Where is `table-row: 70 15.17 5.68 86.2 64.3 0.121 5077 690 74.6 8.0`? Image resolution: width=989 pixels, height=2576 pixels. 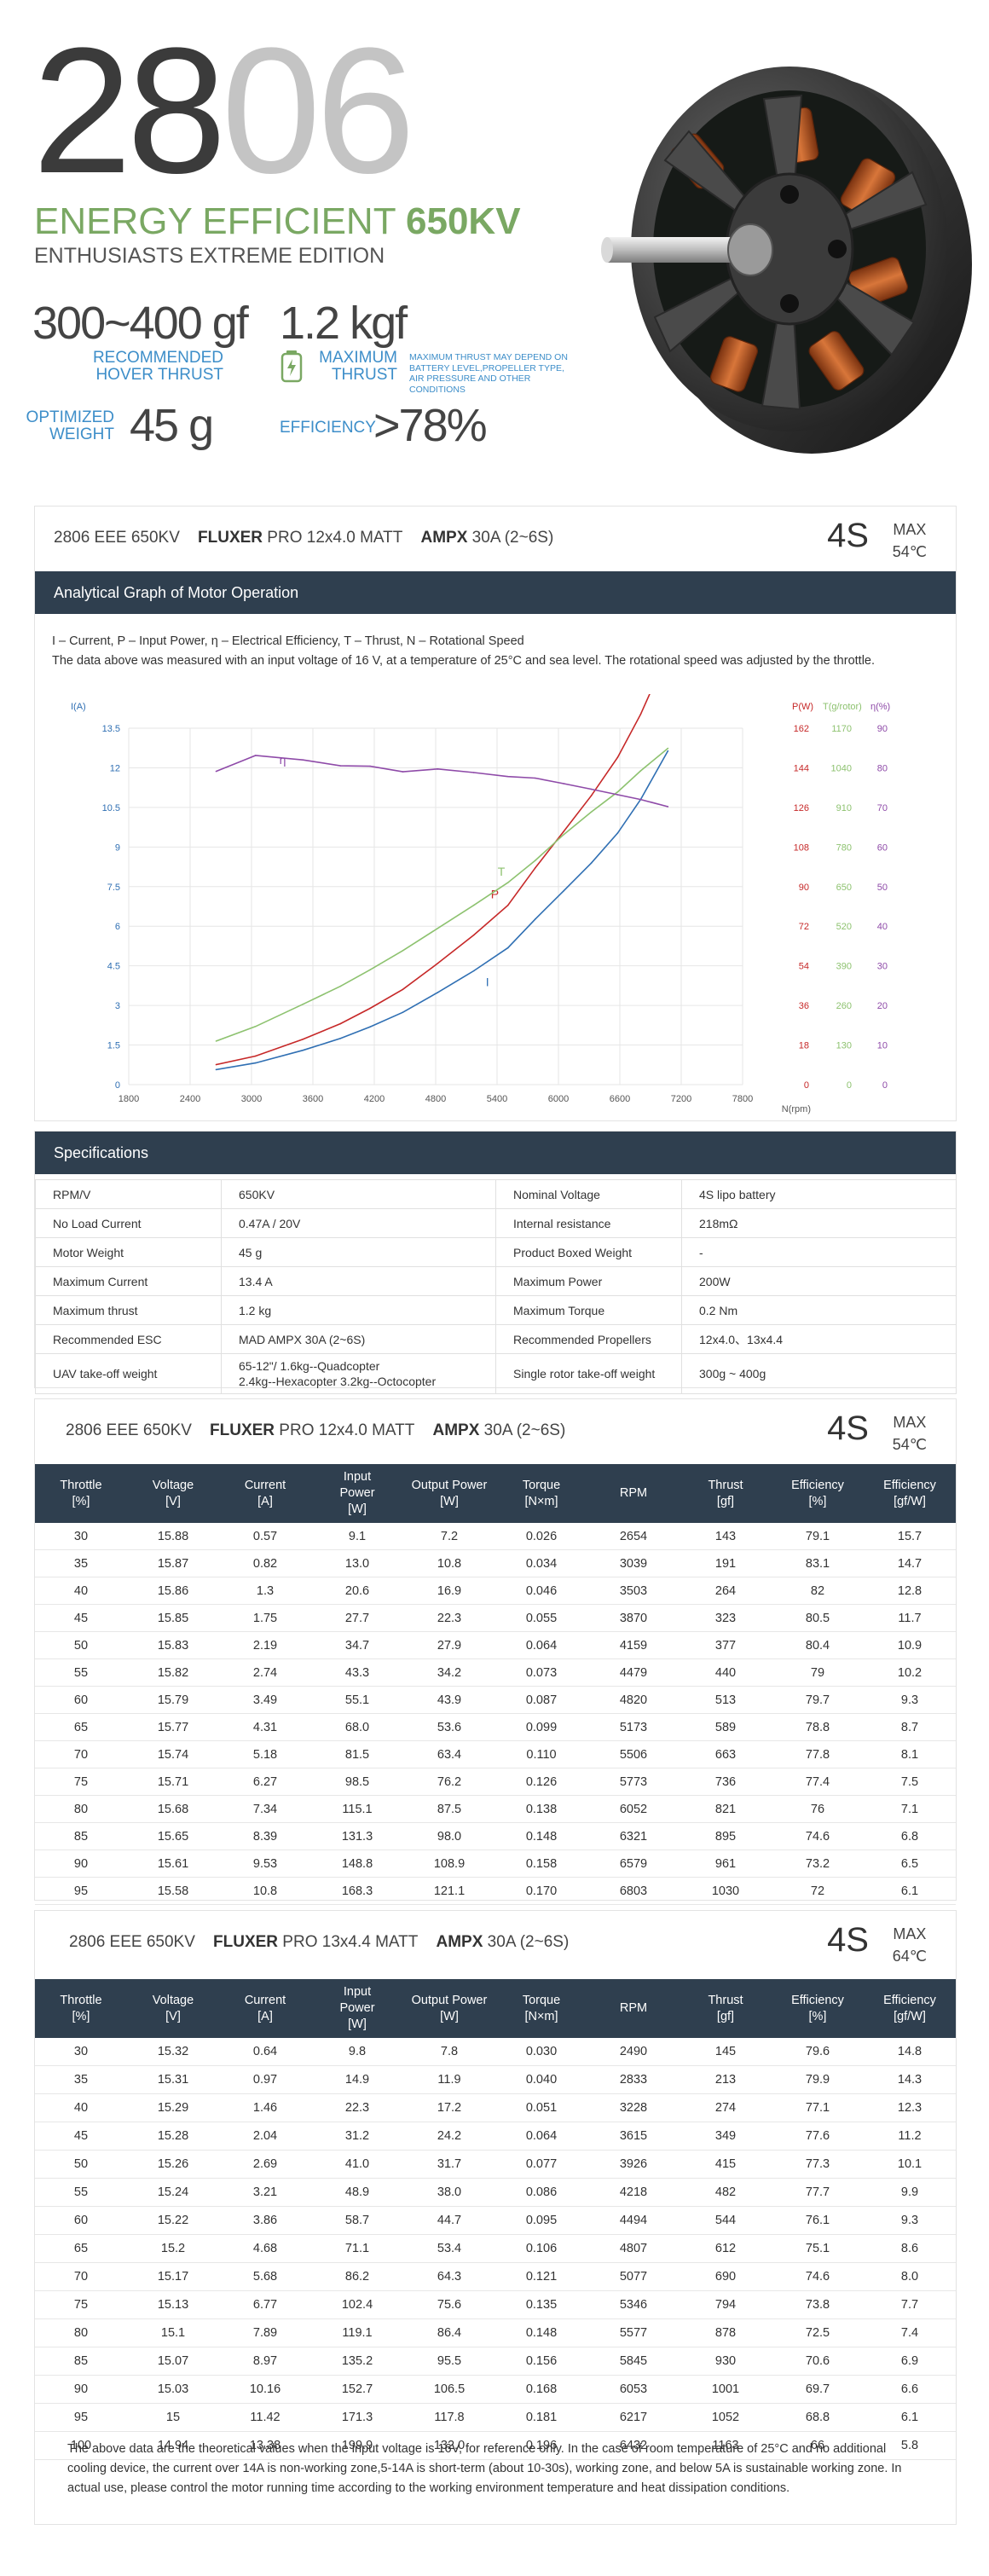 table-row: 70 15.17 5.68 86.2 64.3 0.121 5077 690 74.6 8.0 is located at coordinates (495, 2276).